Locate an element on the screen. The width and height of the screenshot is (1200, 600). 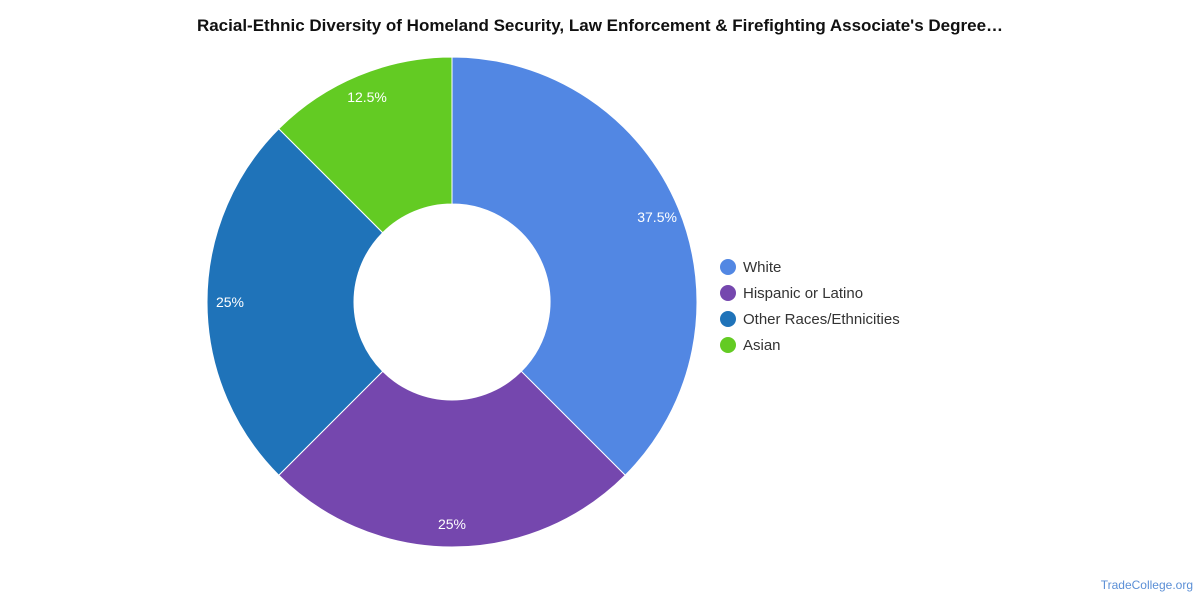
legend-item-other-races-ethnicities: Other Races/Ethnicities is located at coordinates (810, 319).